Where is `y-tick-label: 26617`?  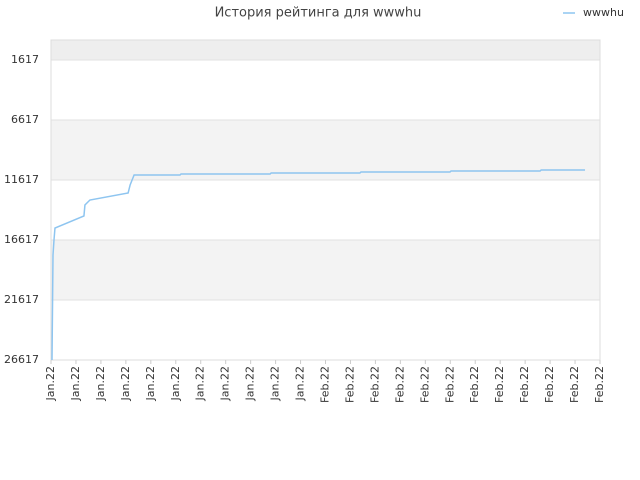
y-tick-label: 26617 is located at coordinates (21, 359).